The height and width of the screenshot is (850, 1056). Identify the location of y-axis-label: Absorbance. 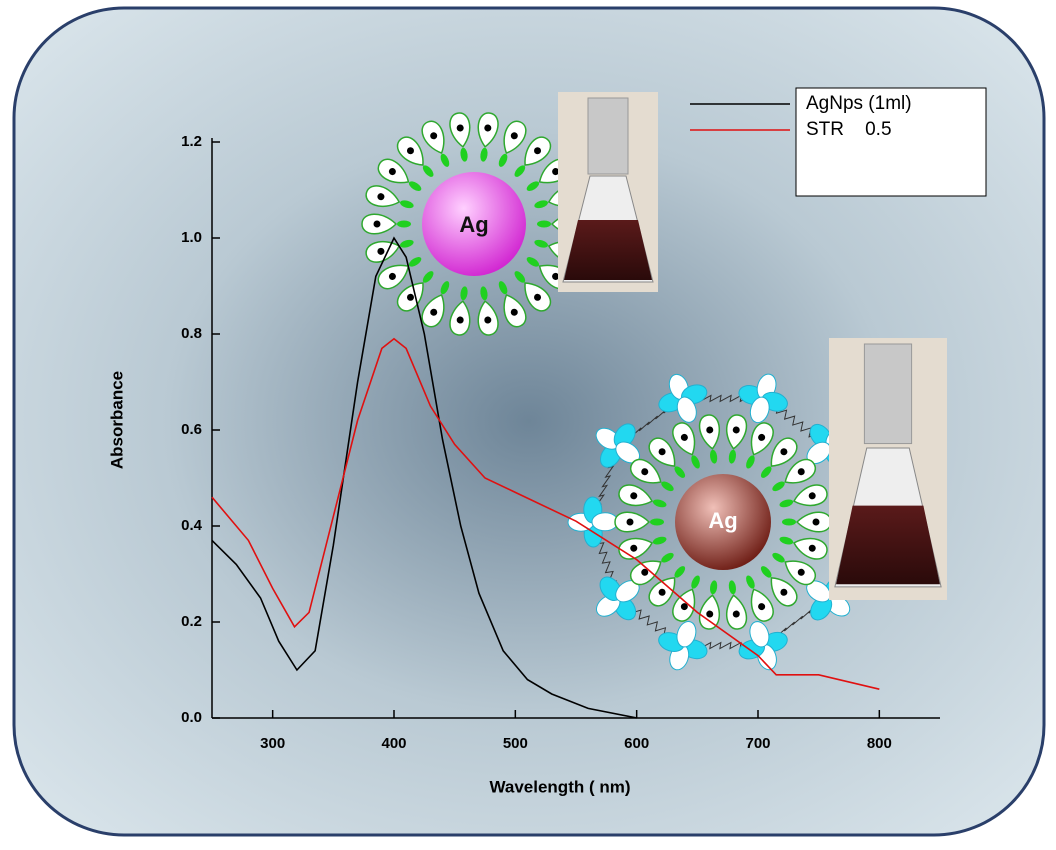
(116, 420).